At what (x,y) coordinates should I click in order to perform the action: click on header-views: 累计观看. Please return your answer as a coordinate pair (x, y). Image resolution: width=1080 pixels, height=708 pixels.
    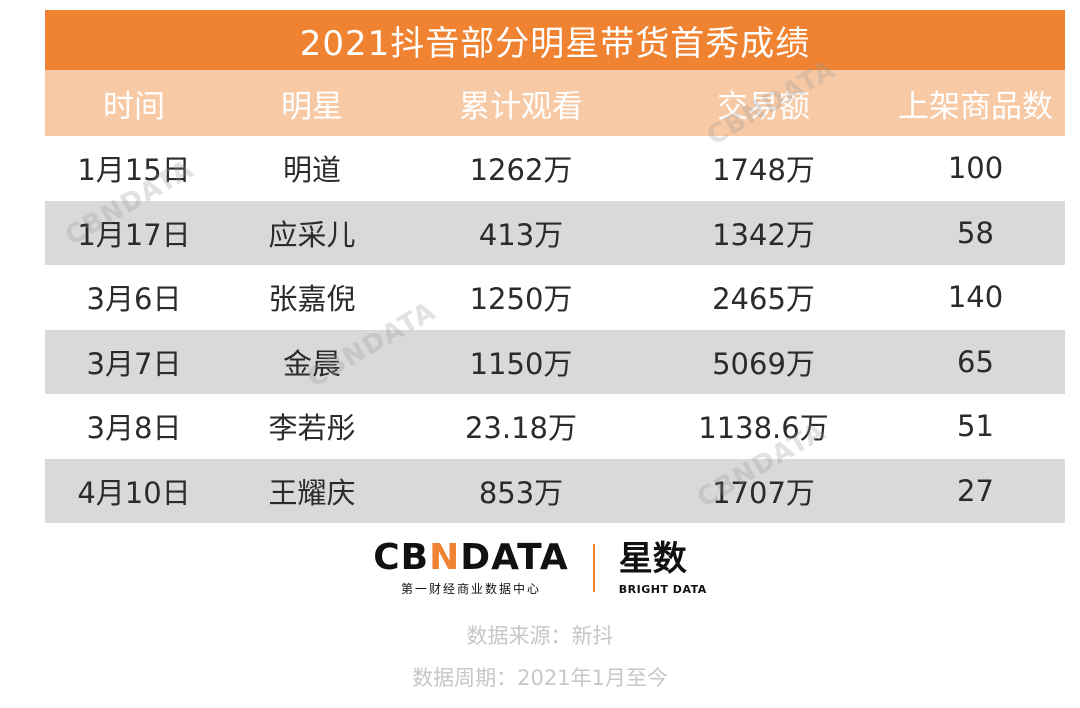
    Looking at the image, I should click on (521, 106).